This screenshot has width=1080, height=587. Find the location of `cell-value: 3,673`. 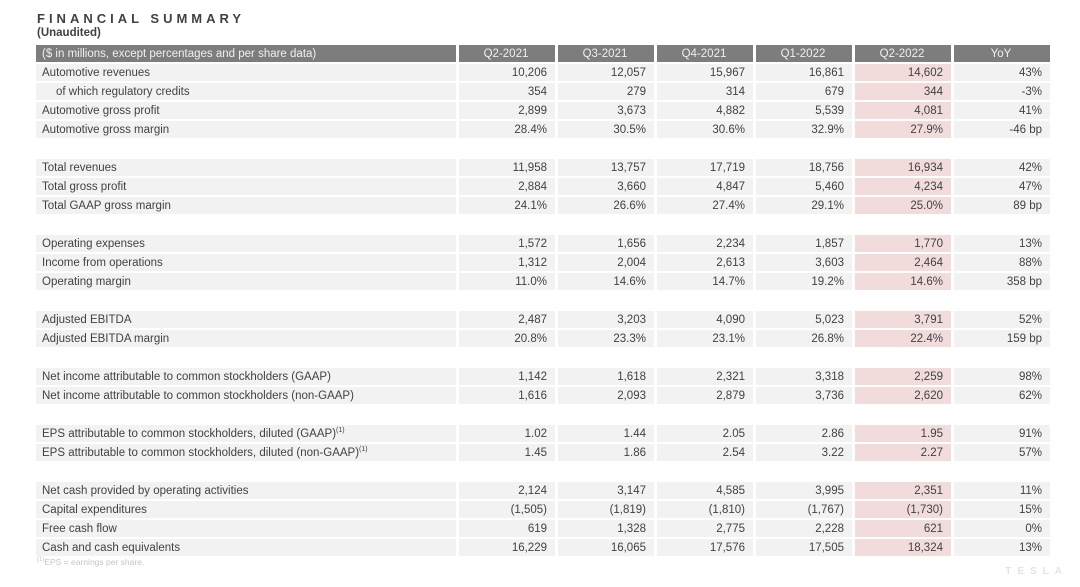

cell-value: 3,673 is located at coordinates (606, 110).